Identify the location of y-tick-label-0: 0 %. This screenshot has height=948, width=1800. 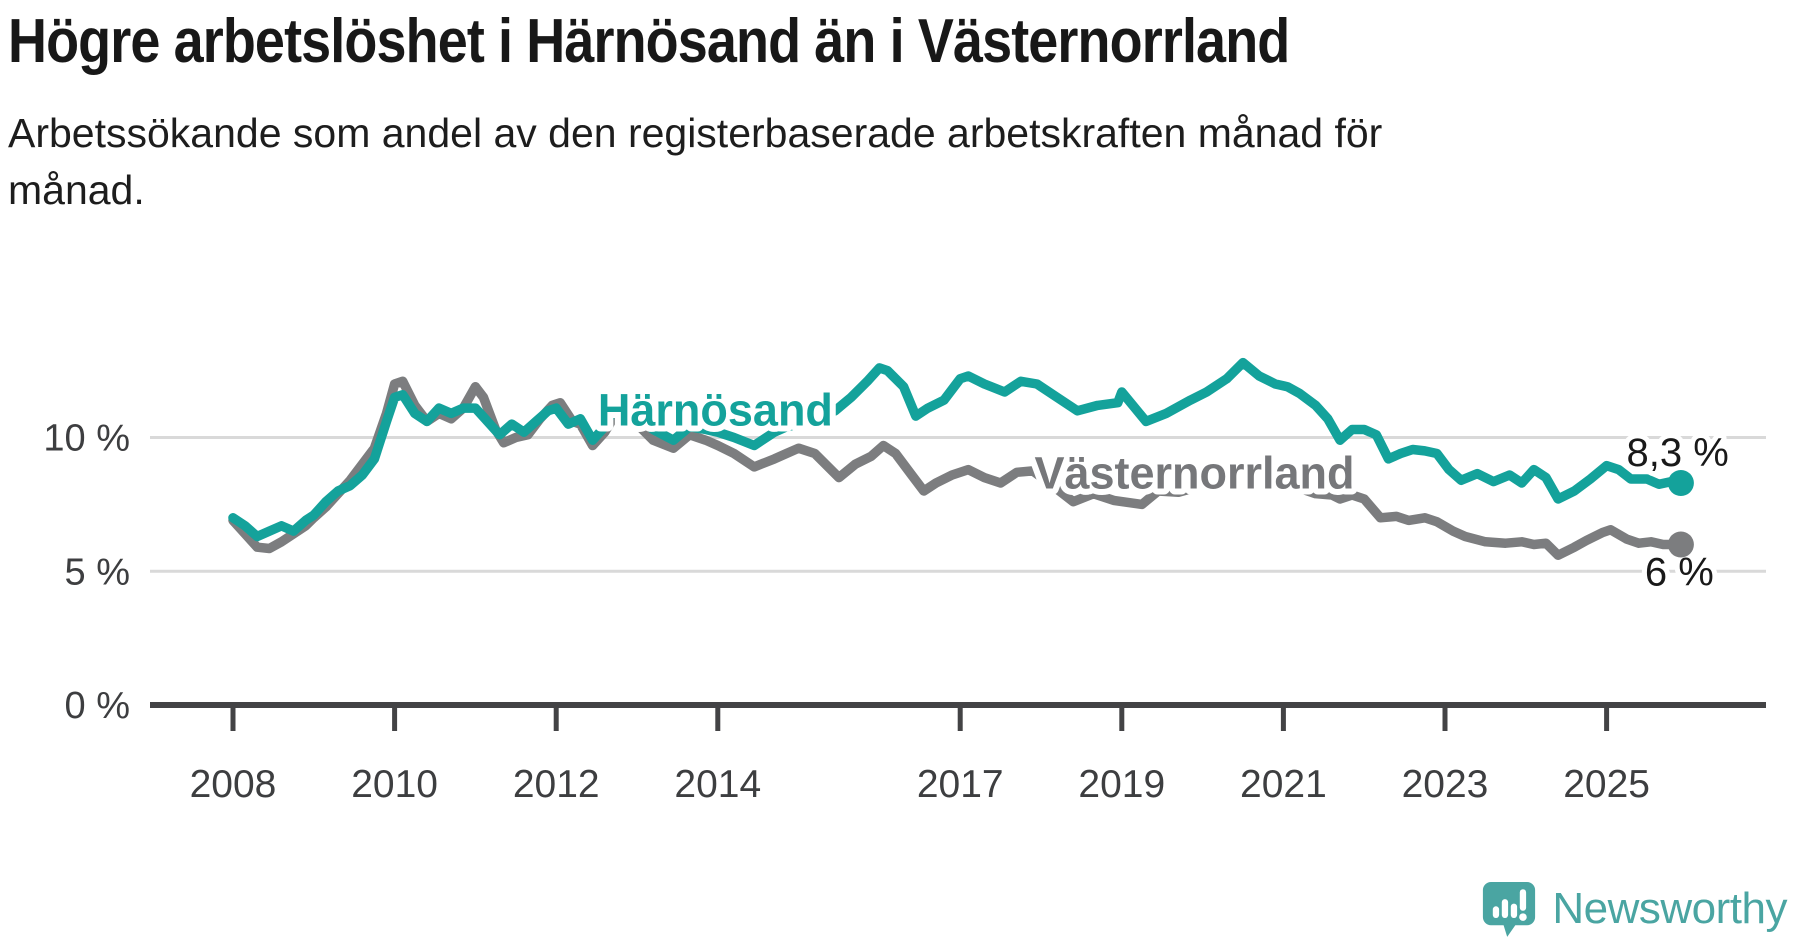
(97, 706).